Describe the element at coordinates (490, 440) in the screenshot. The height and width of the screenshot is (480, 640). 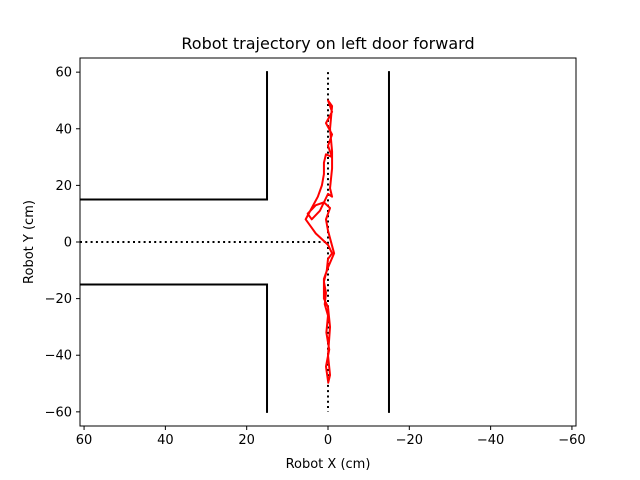
I see `x-tick-label: −40` at that location.